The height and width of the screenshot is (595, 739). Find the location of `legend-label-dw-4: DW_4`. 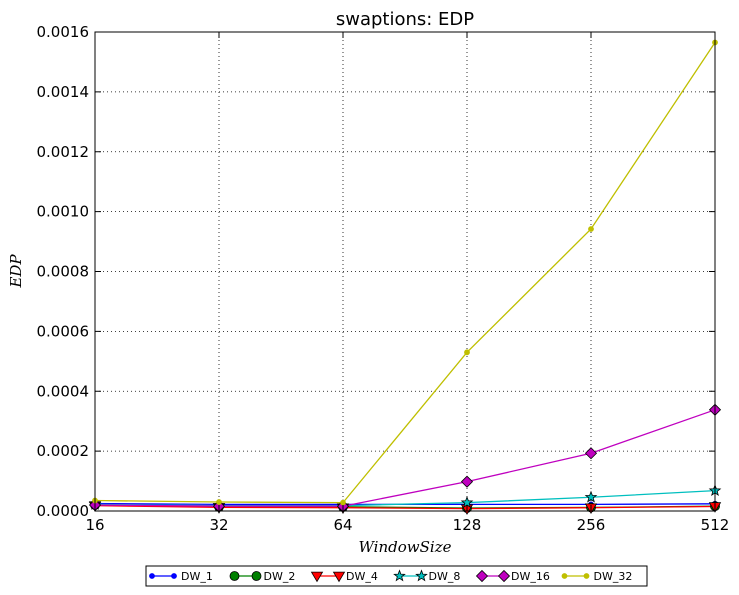

legend-label-dw-4: DW_4 is located at coordinates (362, 576).